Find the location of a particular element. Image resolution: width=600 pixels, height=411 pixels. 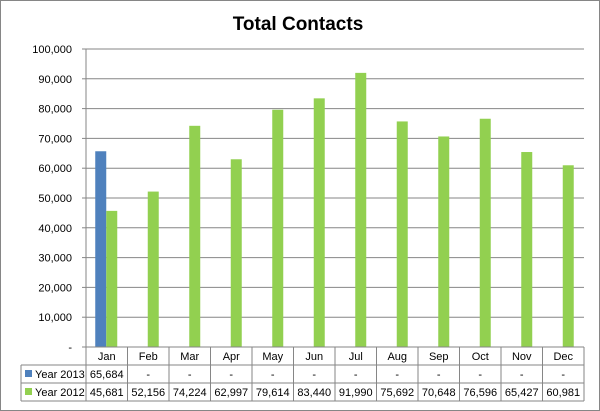

y-tick-label: 10,000 is located at coordinates (55, 318).